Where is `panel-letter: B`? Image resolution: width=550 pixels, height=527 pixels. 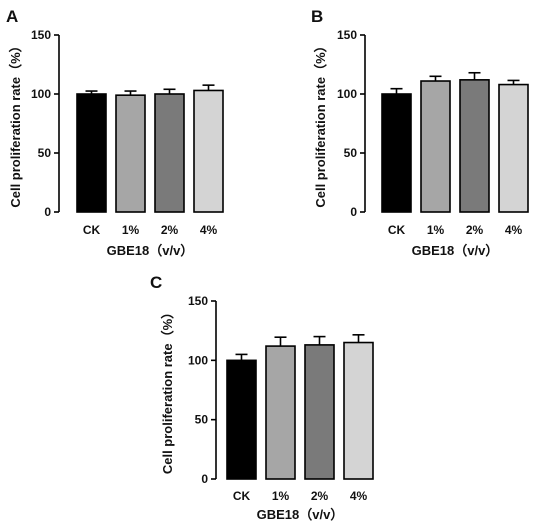
panel-letter: B is located at coordinates (317, 16).